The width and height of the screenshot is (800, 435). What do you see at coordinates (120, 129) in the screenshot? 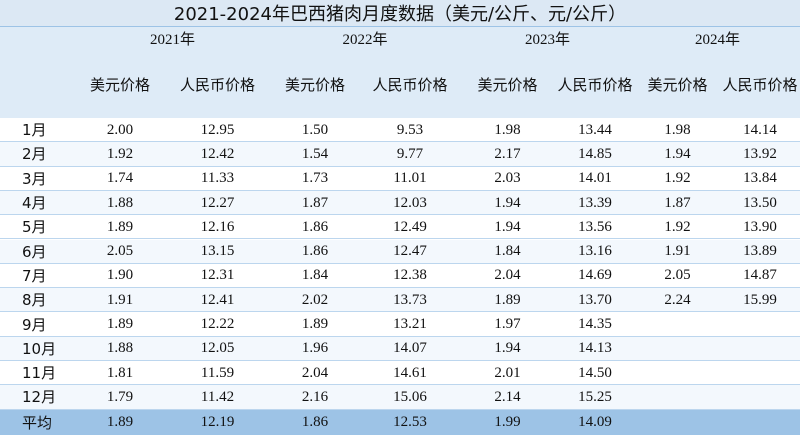
I see `value-cell: 2.00` at bounding box center [120, 129].